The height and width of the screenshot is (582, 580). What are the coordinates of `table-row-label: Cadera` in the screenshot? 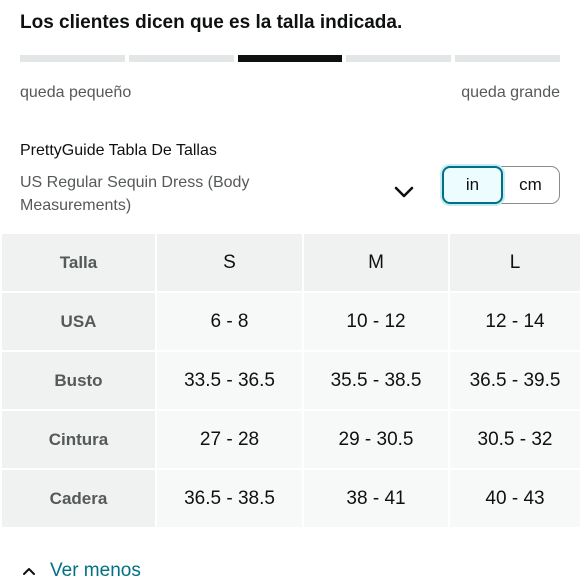 It's located at (78, 498).